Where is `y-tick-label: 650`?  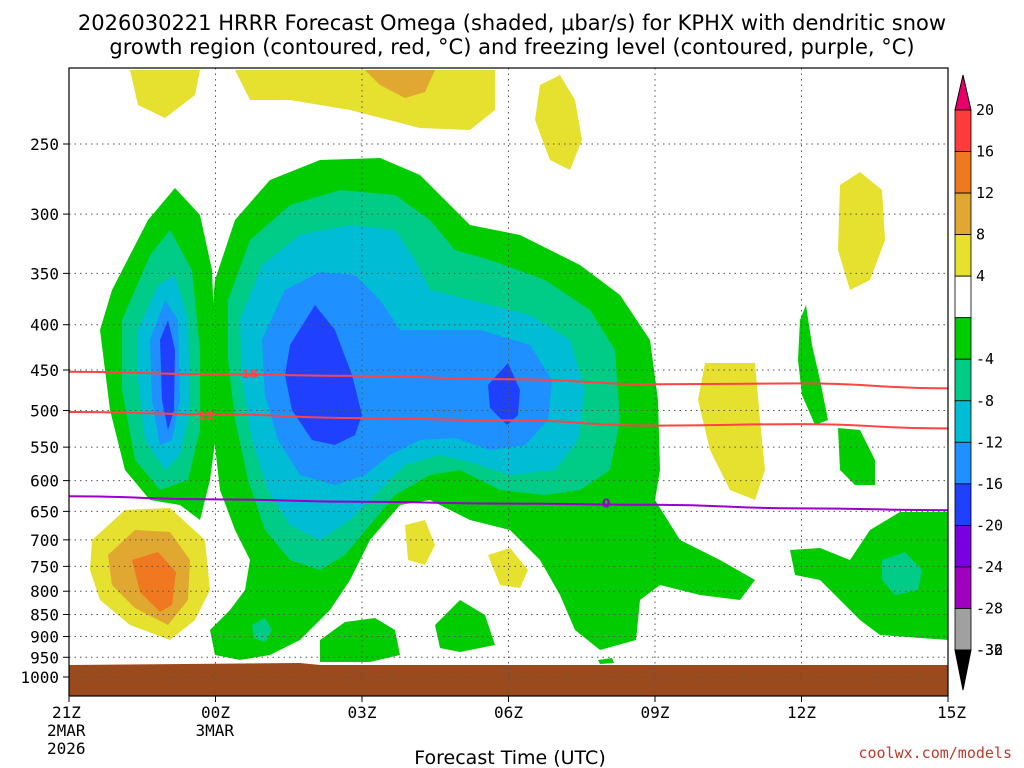
y-tick-label: 650 is located at coordinates (44, 511).